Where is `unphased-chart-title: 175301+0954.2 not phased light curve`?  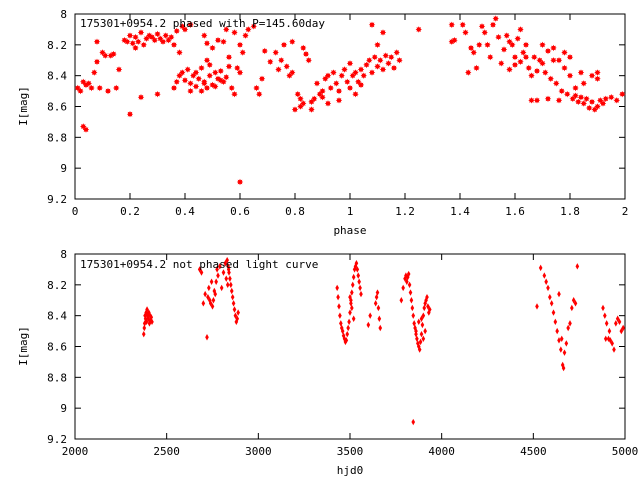 unphased-chart-title: 175301+0954.2 not phased light curve is located at coordinates (199, 264).